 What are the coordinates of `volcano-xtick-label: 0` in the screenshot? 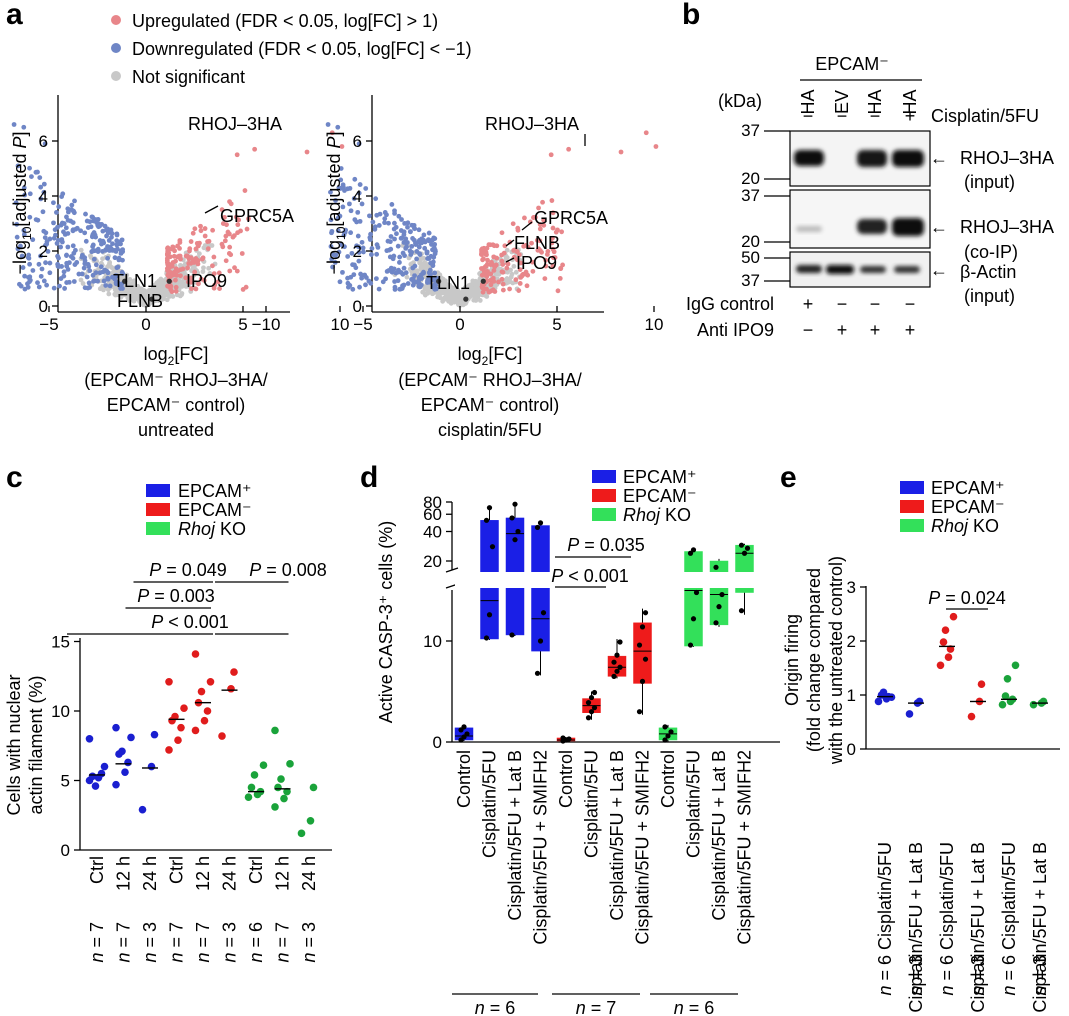 It's located at (459, 324).